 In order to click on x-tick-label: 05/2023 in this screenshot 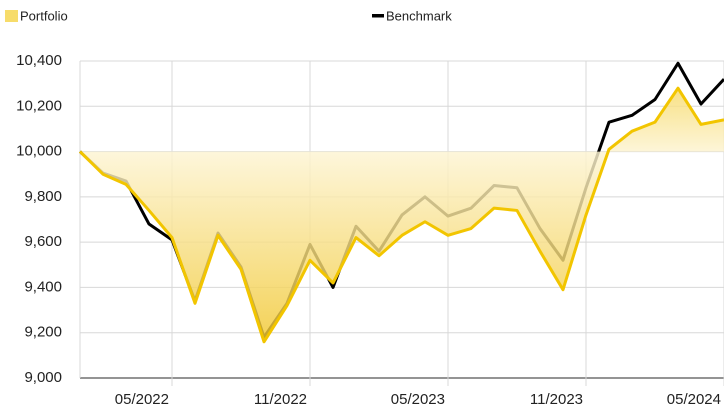, I will do `click(418, 399)`.